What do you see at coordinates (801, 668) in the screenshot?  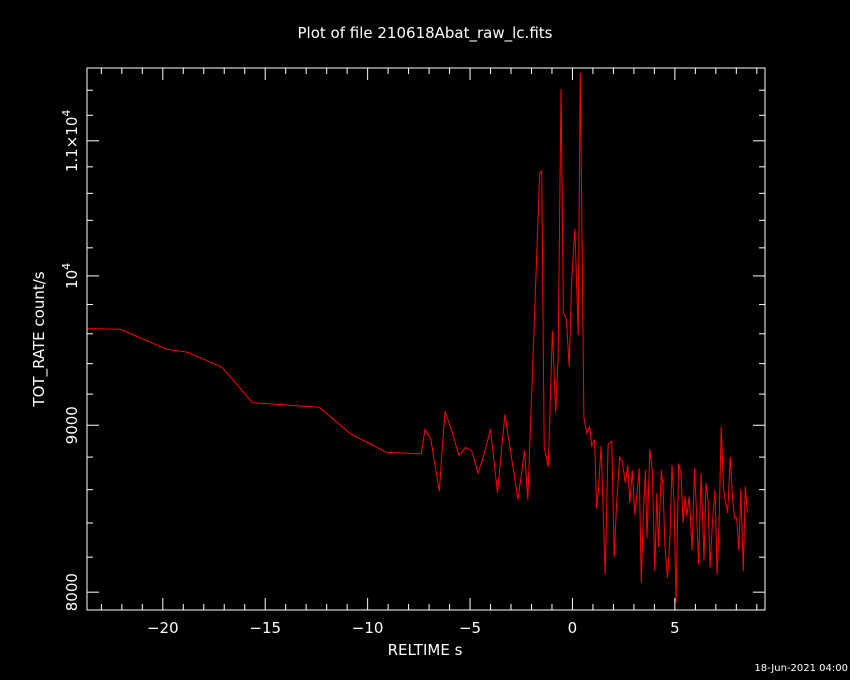 I see `timestamp: 18-Jun-2021 04:00` at bounding box center [801, 668].